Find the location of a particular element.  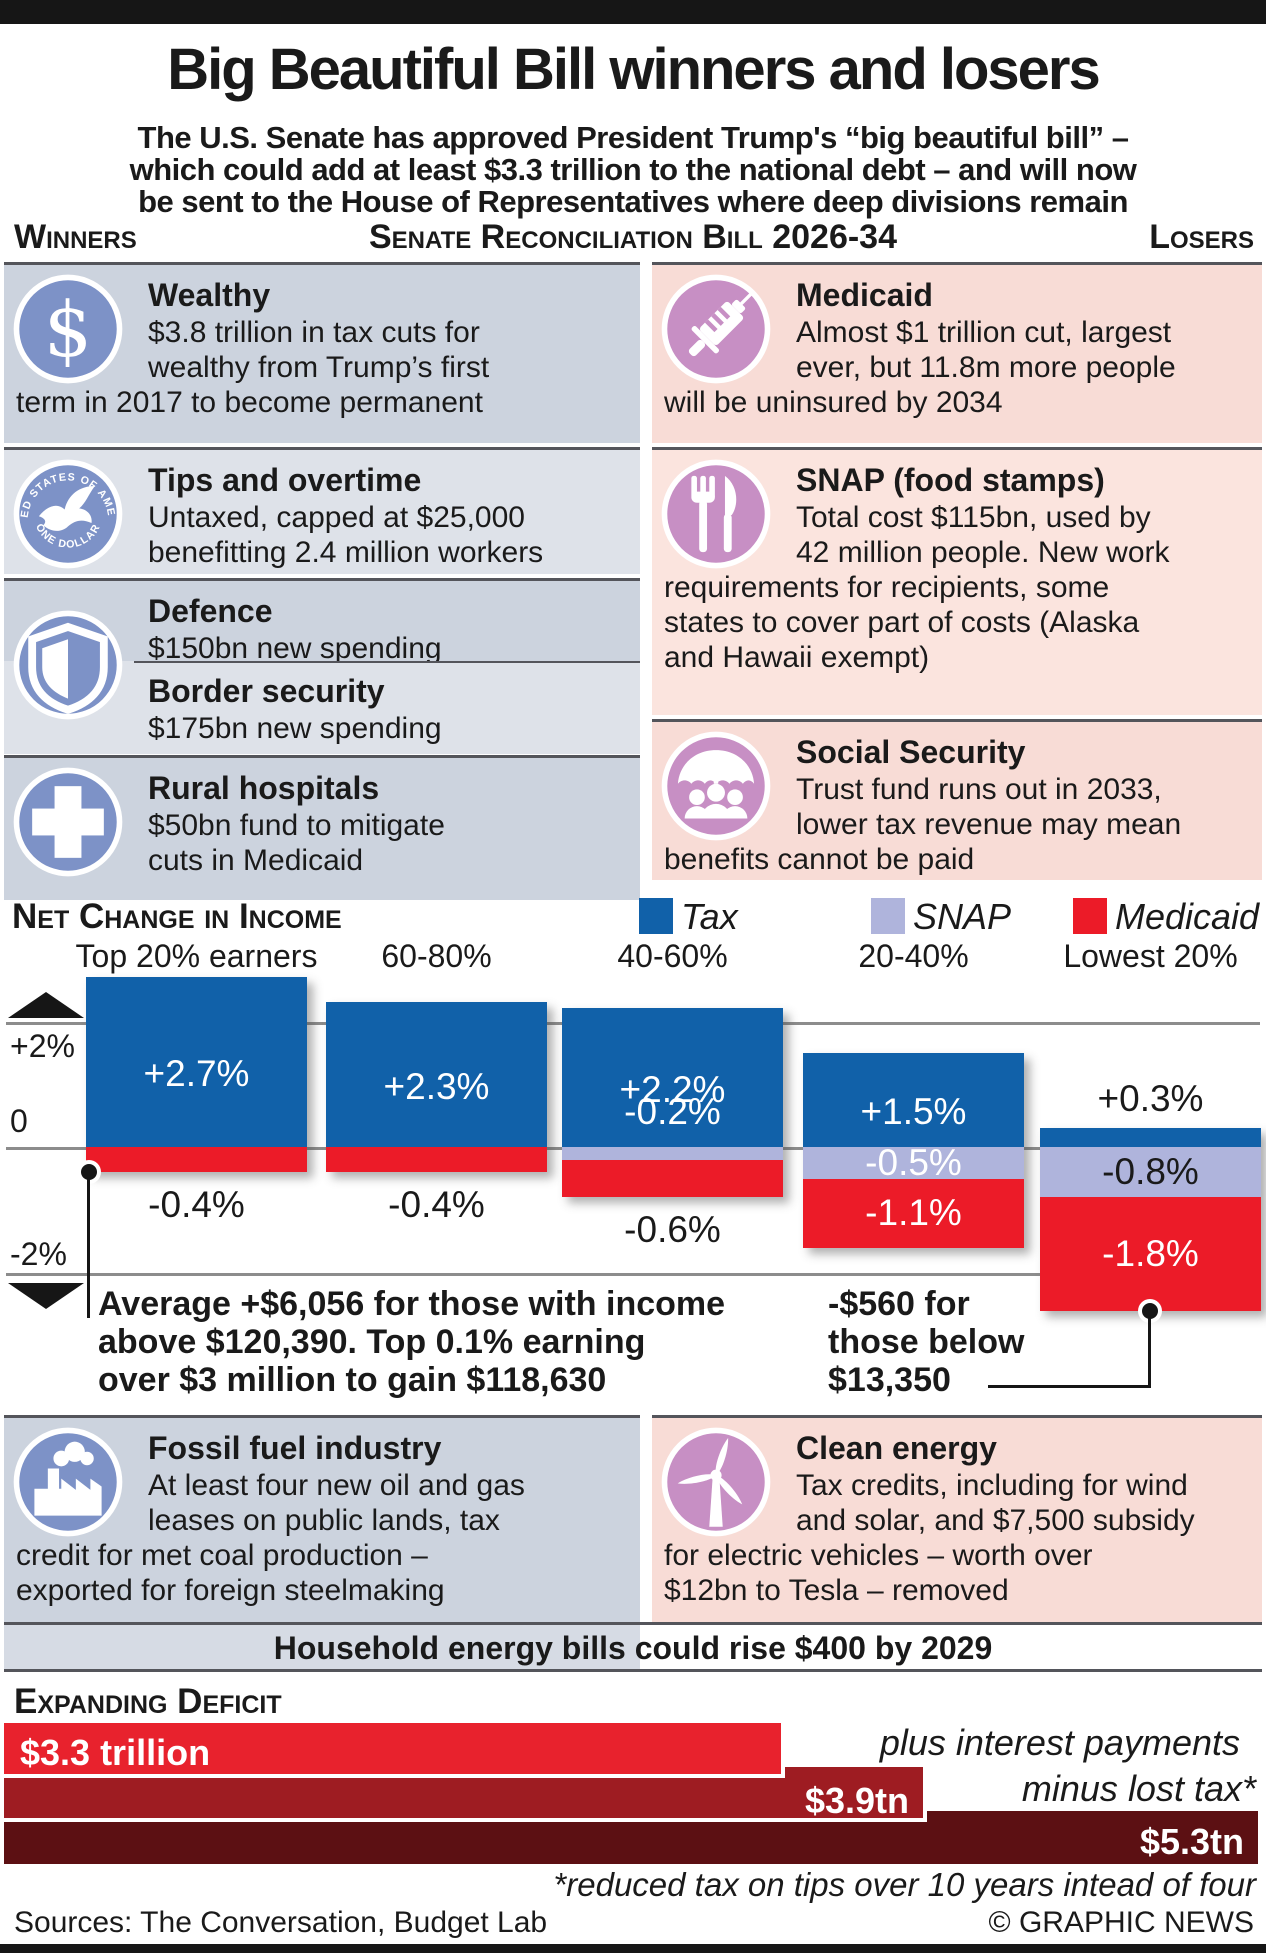

ytick-zero: 0 is located at coordinates (19, 1121).